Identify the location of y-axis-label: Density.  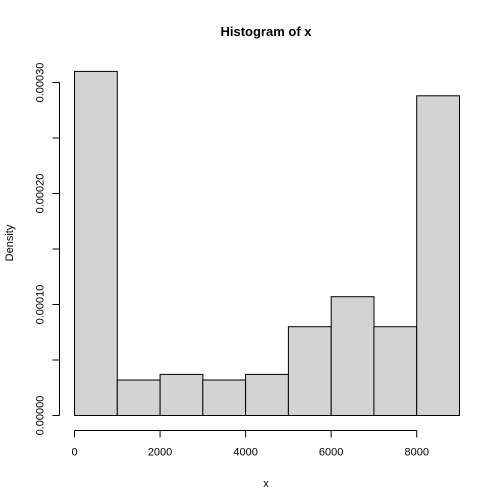
(10, 242).